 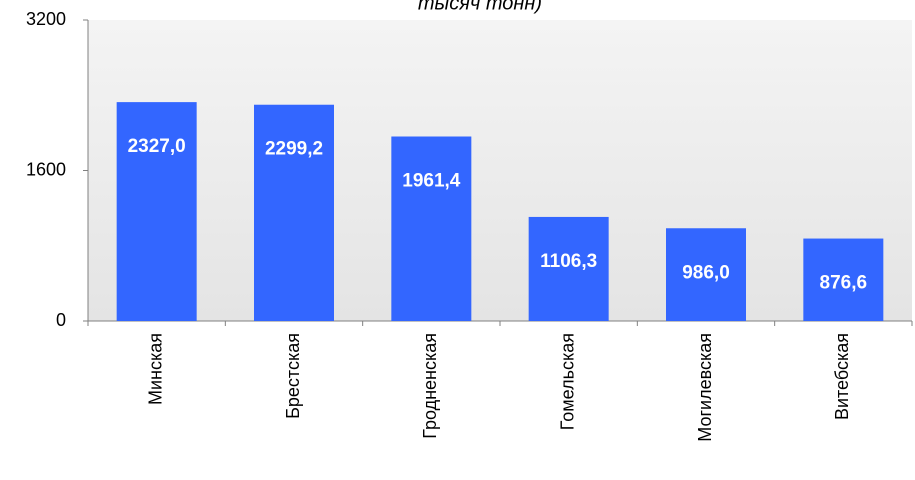 What do you see at coordinates (842, 376) in the screenshot?
I see `x-tick-label: Витебская` at bounding box center [842, 376].